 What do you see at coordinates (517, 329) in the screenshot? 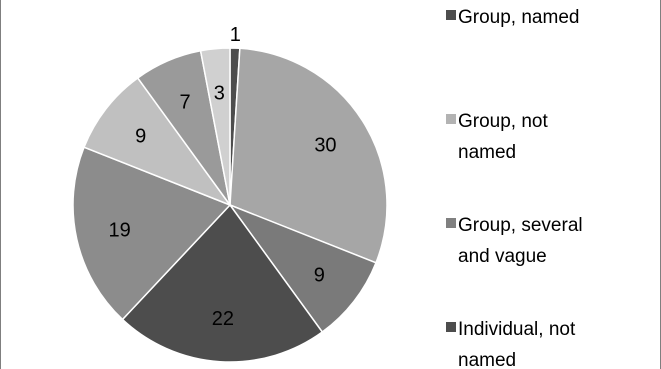
I see `legend-label-3-line-0: Individual, not` at bounding box center [517, 329].